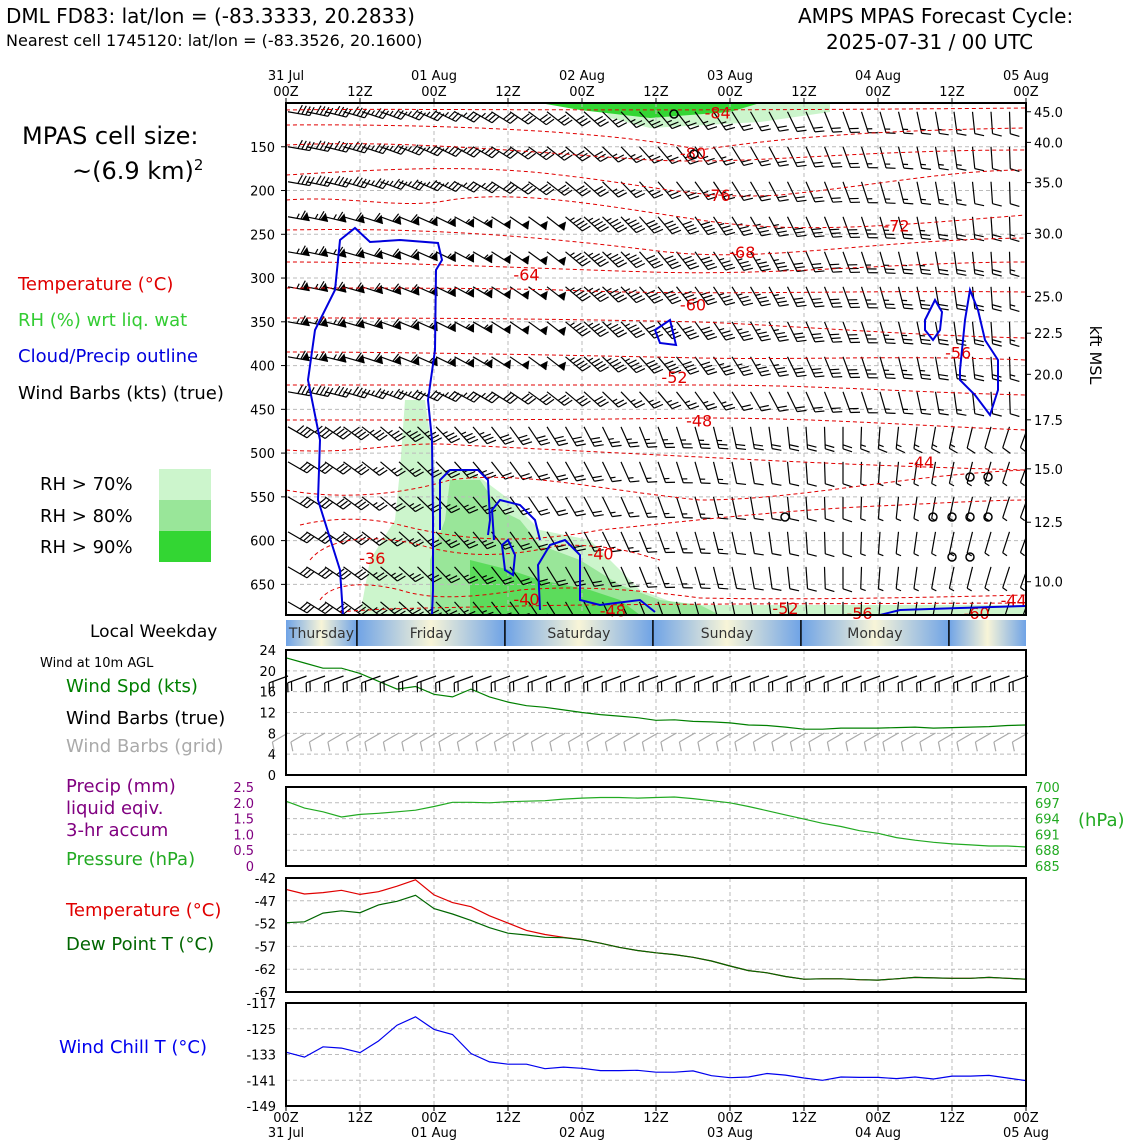  I want to click on isotherm-j, so click(656, 356).